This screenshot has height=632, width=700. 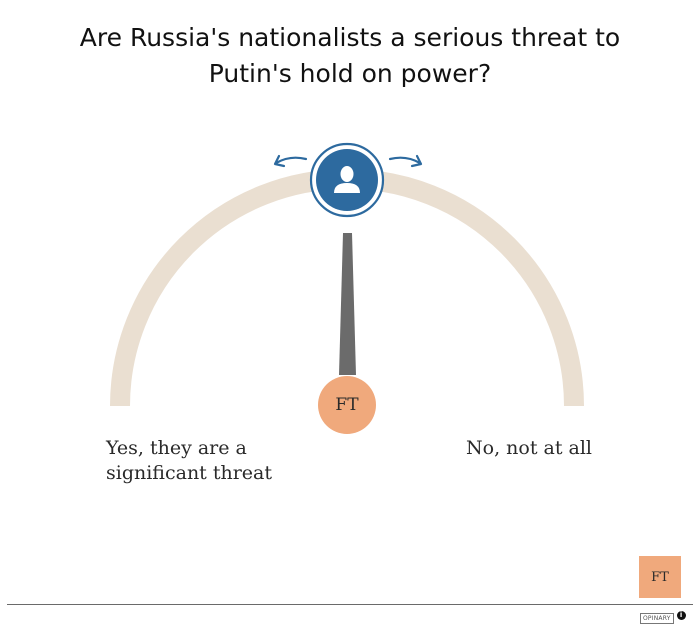 I want to click on gauge-handle, so click(x=347, y=180).